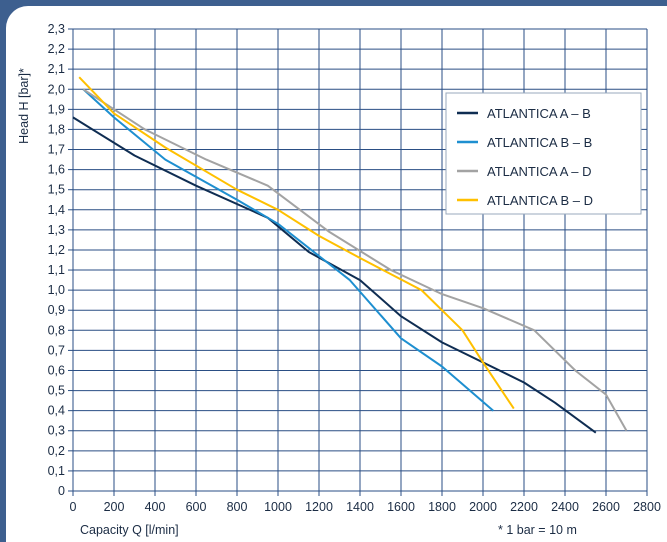  What do you see at coordinates (56, 370) in the screenshot?
I see `y-tick-label: 0,6` at bounding box center [56, 370].